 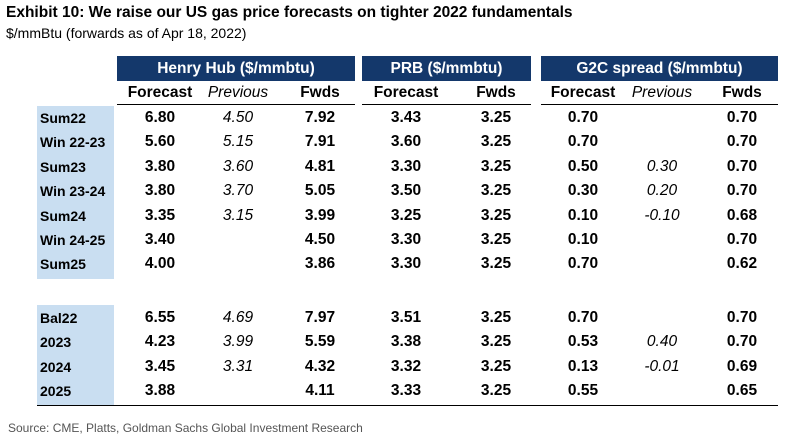 I want to click on row-label: 2024, so click(x=56, y=366).